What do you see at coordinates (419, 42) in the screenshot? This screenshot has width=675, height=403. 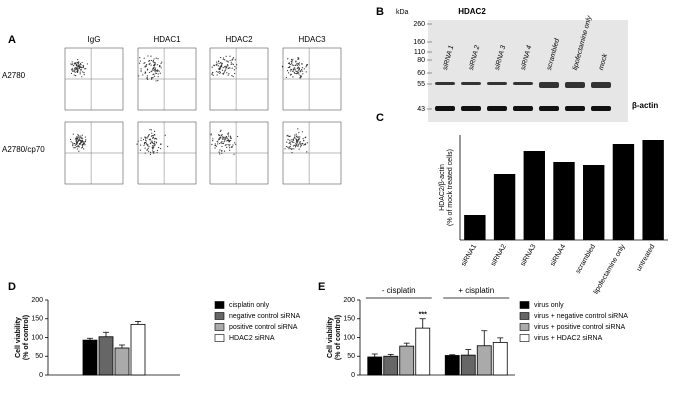 I see `marker-label: 160` at bounding box center [419, 42].